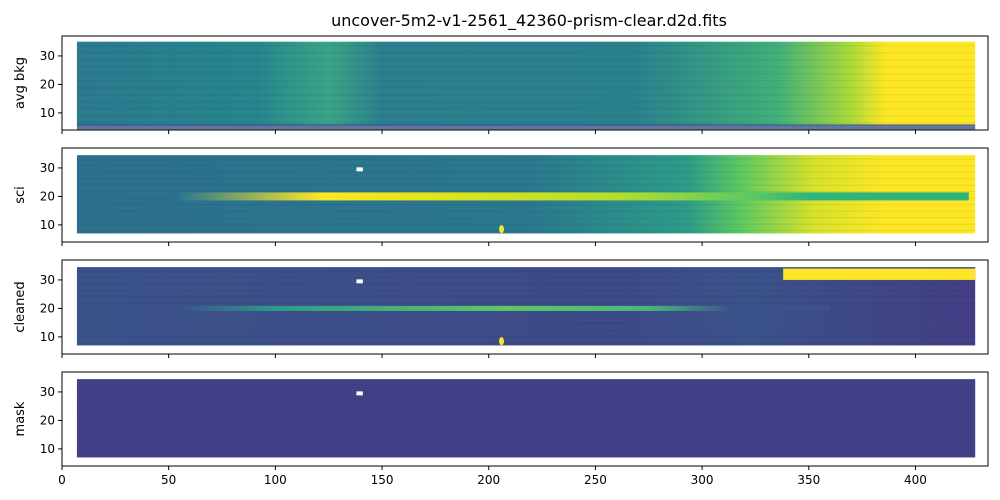  What do you see at coordinates (275, 480) in the screenshot?
I see `x-tick-label: 100` at bounding box center [275, 480].